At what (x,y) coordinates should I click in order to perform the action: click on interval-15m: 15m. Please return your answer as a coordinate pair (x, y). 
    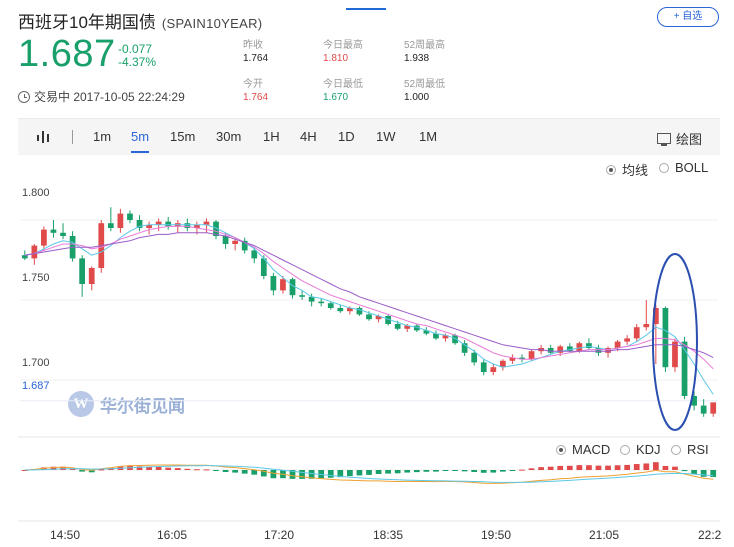
    Looking at the image, I should click on (183, 136).